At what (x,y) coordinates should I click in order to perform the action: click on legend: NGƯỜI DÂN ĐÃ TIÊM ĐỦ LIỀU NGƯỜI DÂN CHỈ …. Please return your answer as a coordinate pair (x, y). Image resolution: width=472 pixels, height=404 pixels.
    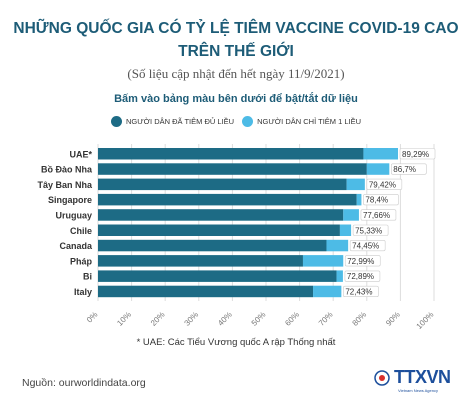
    Looking at the image, I should click on (236, 121).